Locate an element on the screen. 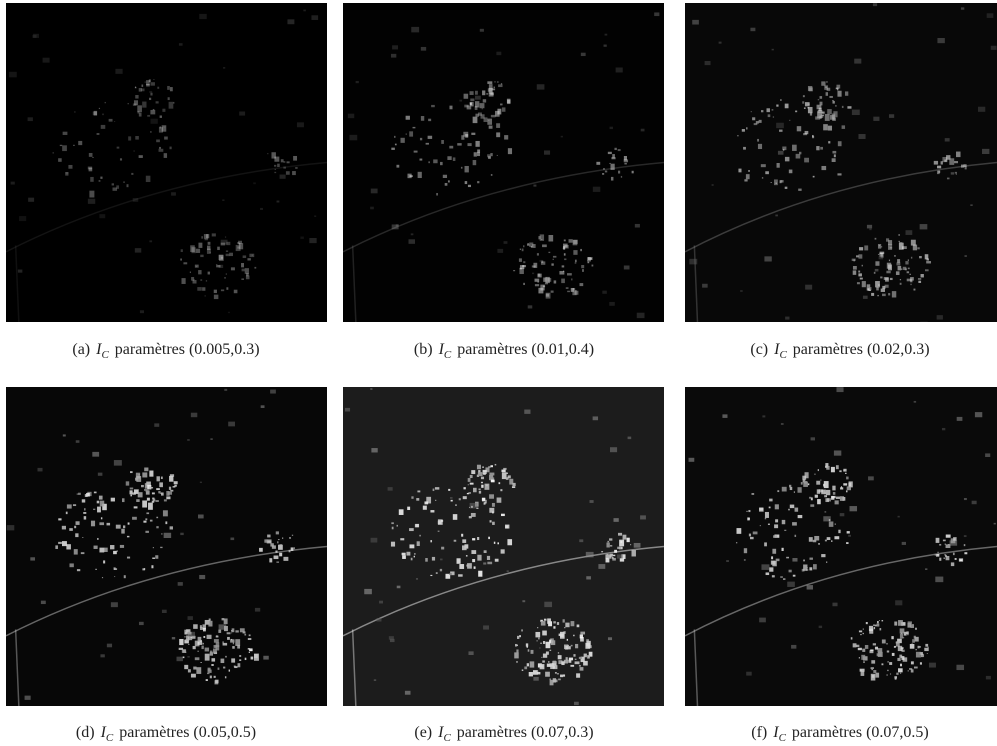  caption-subscript: C is located at coordinates (109, 738).